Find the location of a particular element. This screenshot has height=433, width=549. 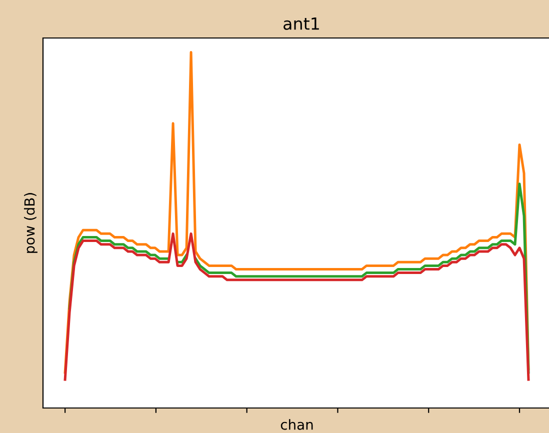

y-axis-title: pow (dB) is located at coordinates (31, 223).